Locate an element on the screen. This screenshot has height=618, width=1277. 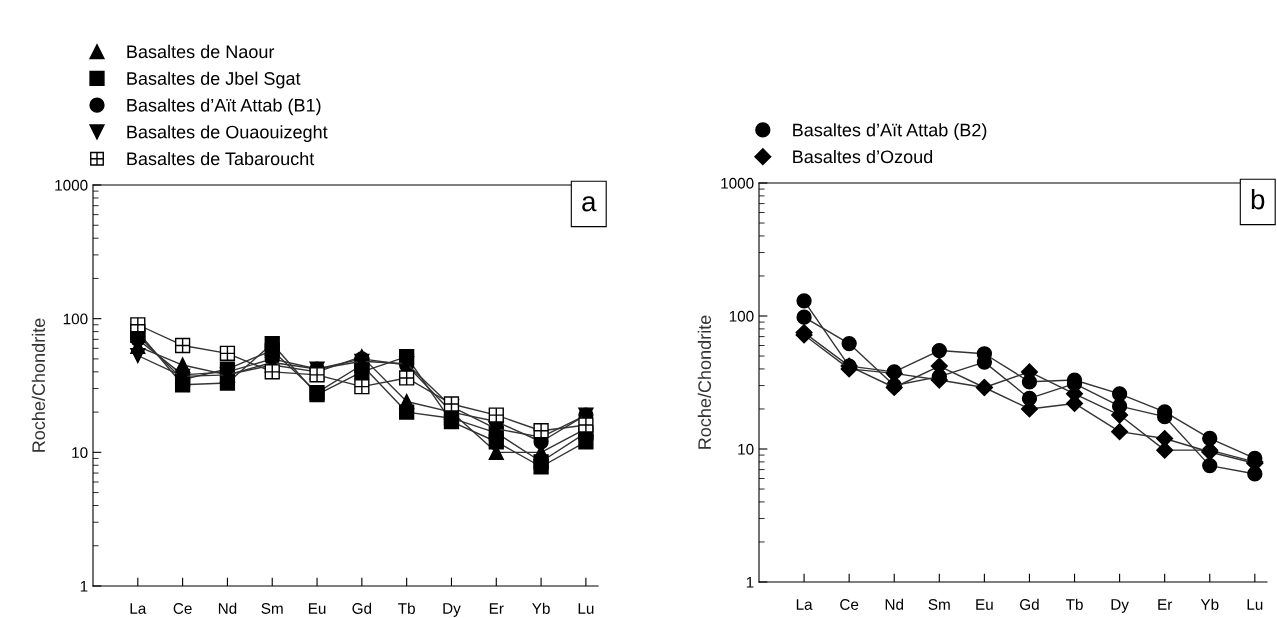
legend-label: Basaltes de Naour is located at coordinates (201, 51).